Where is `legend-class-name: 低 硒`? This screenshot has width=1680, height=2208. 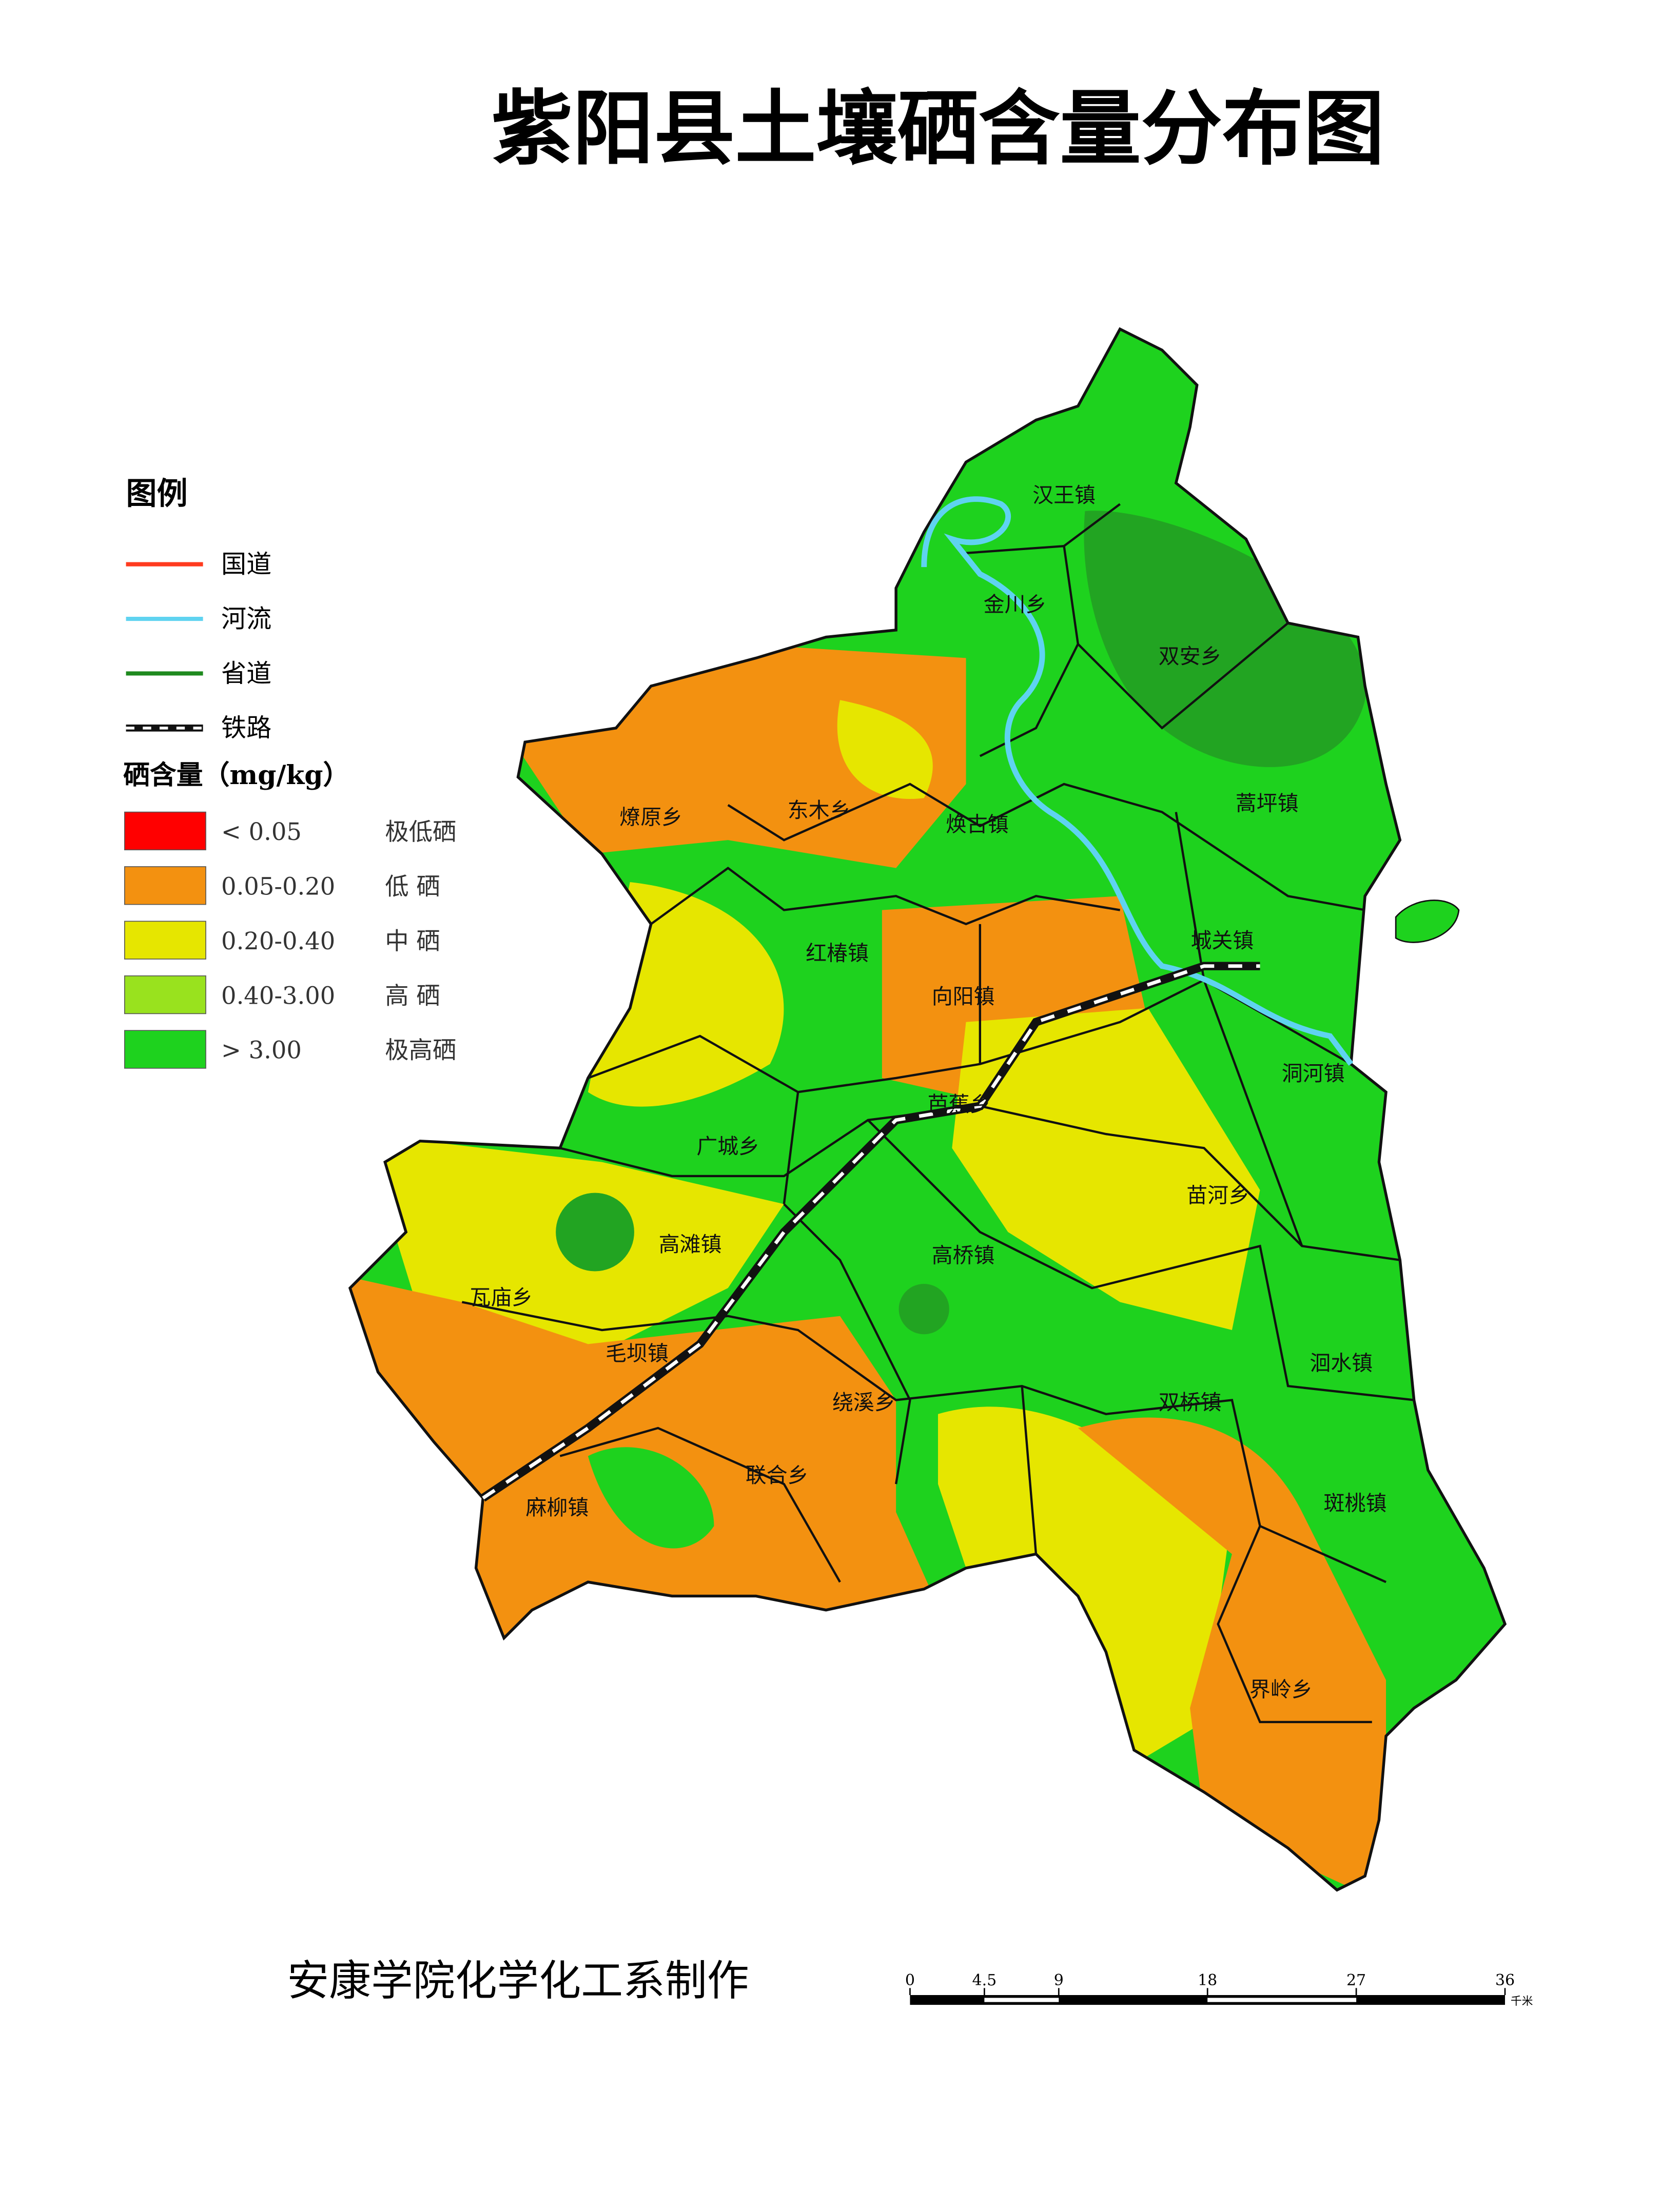
legend-class-name: 低 硒 is located at coordinates (412, 887).